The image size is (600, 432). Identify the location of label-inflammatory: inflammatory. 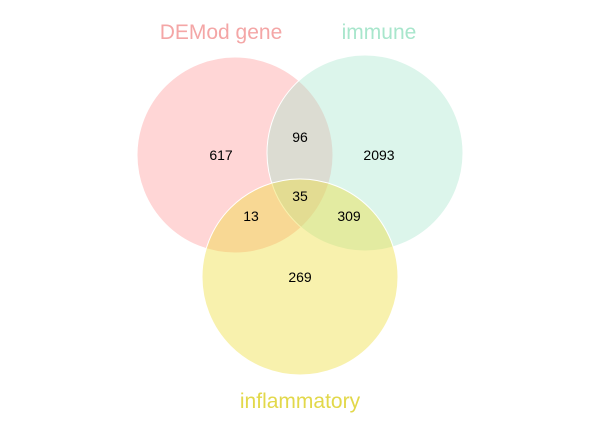
(300, 401).